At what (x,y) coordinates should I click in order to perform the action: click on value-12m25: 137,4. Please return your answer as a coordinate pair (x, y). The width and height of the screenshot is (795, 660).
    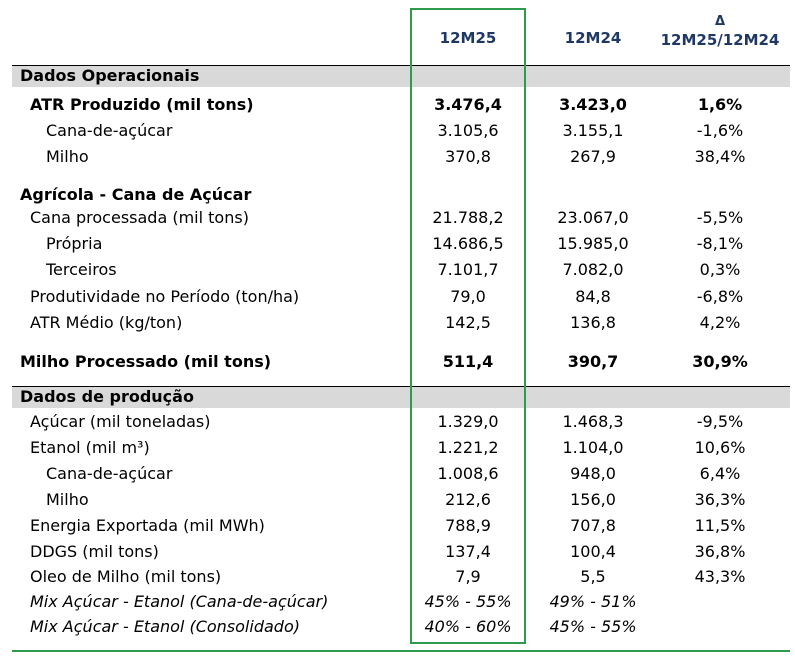
    Looking at the image, I should click on (468, 551).